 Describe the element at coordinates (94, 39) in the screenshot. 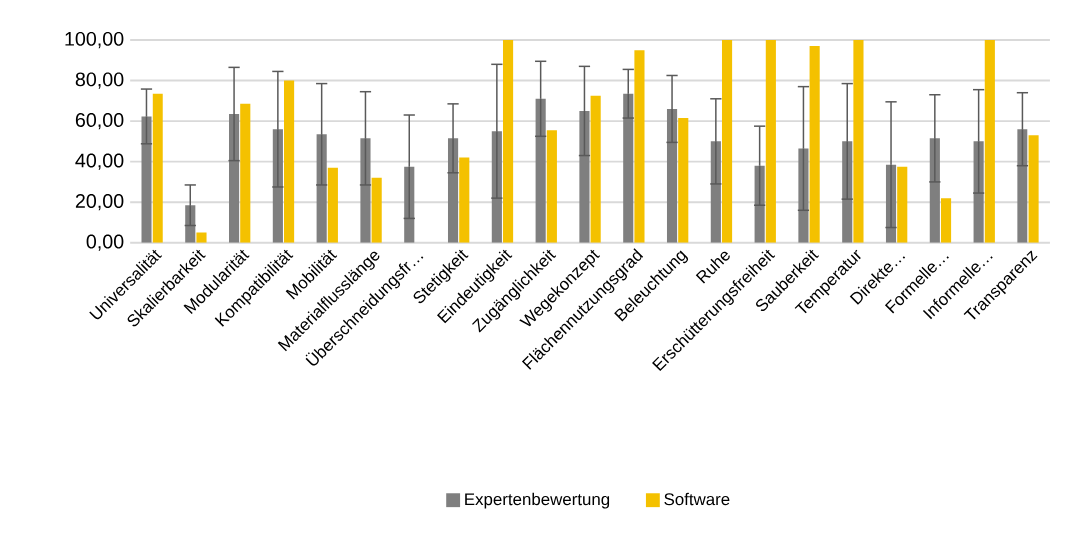

I see `y-tick-label: 100,00` at that location.